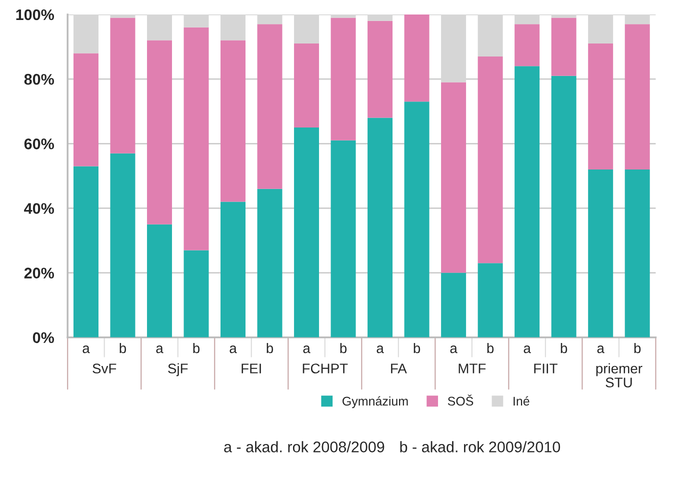  Describe the element at coordinates (39, 208) in the screenshot. I see `y-tick-label: 40%` at that location.